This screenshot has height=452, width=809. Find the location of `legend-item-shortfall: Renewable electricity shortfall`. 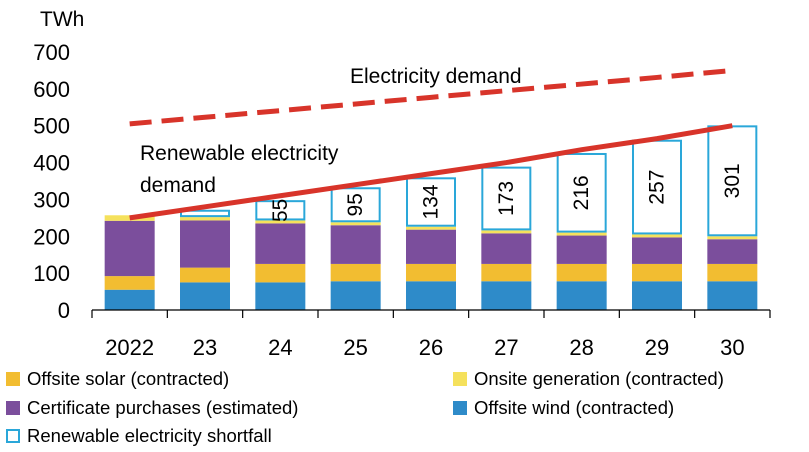

legend-item-shortfall: Renewable electricity shortfall is located at coordinates (139, 436).